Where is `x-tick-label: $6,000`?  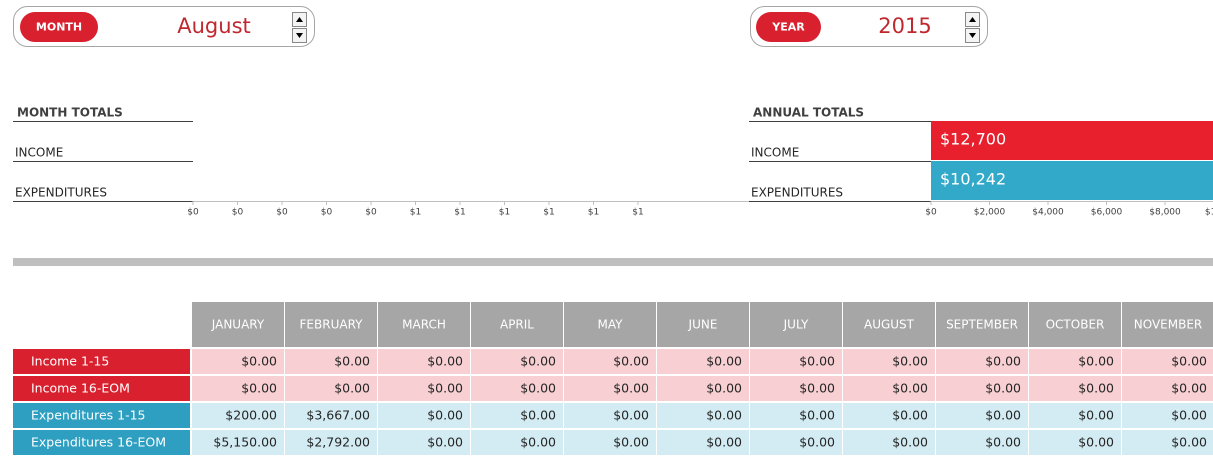
x-tick-label: $6,000 is located at coordinates (1107, 213).